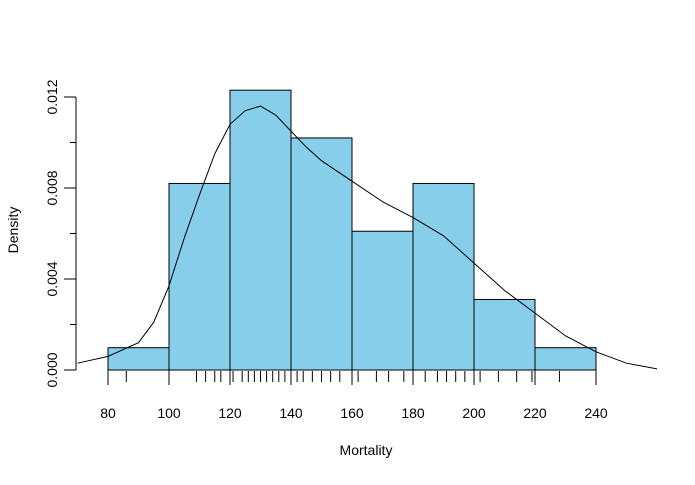 The width and height of the screenshot is (695, 485). Describe the element at coordinates (52, 96) in the screenshot. I see `y-tick-label: 0.012` at that location.